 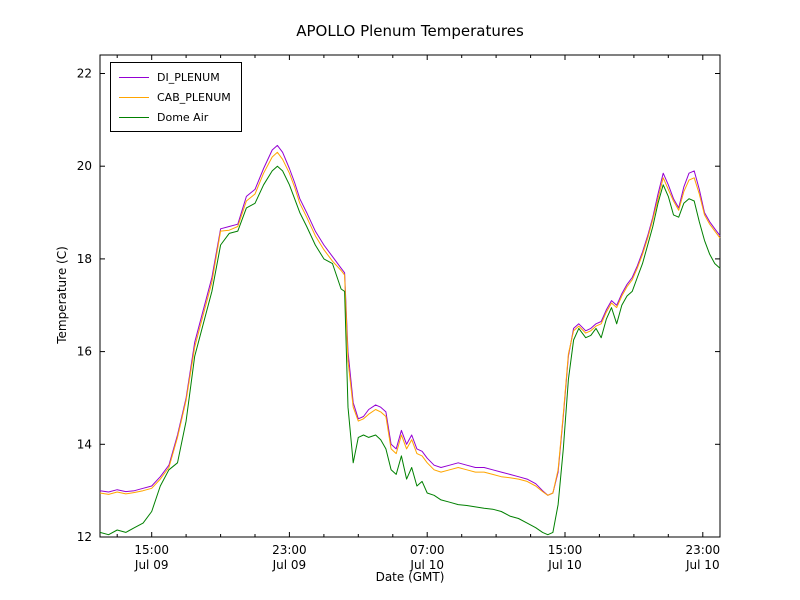 I want to click on x-axis-label: Date (GMT), so click(x=410, y=577).